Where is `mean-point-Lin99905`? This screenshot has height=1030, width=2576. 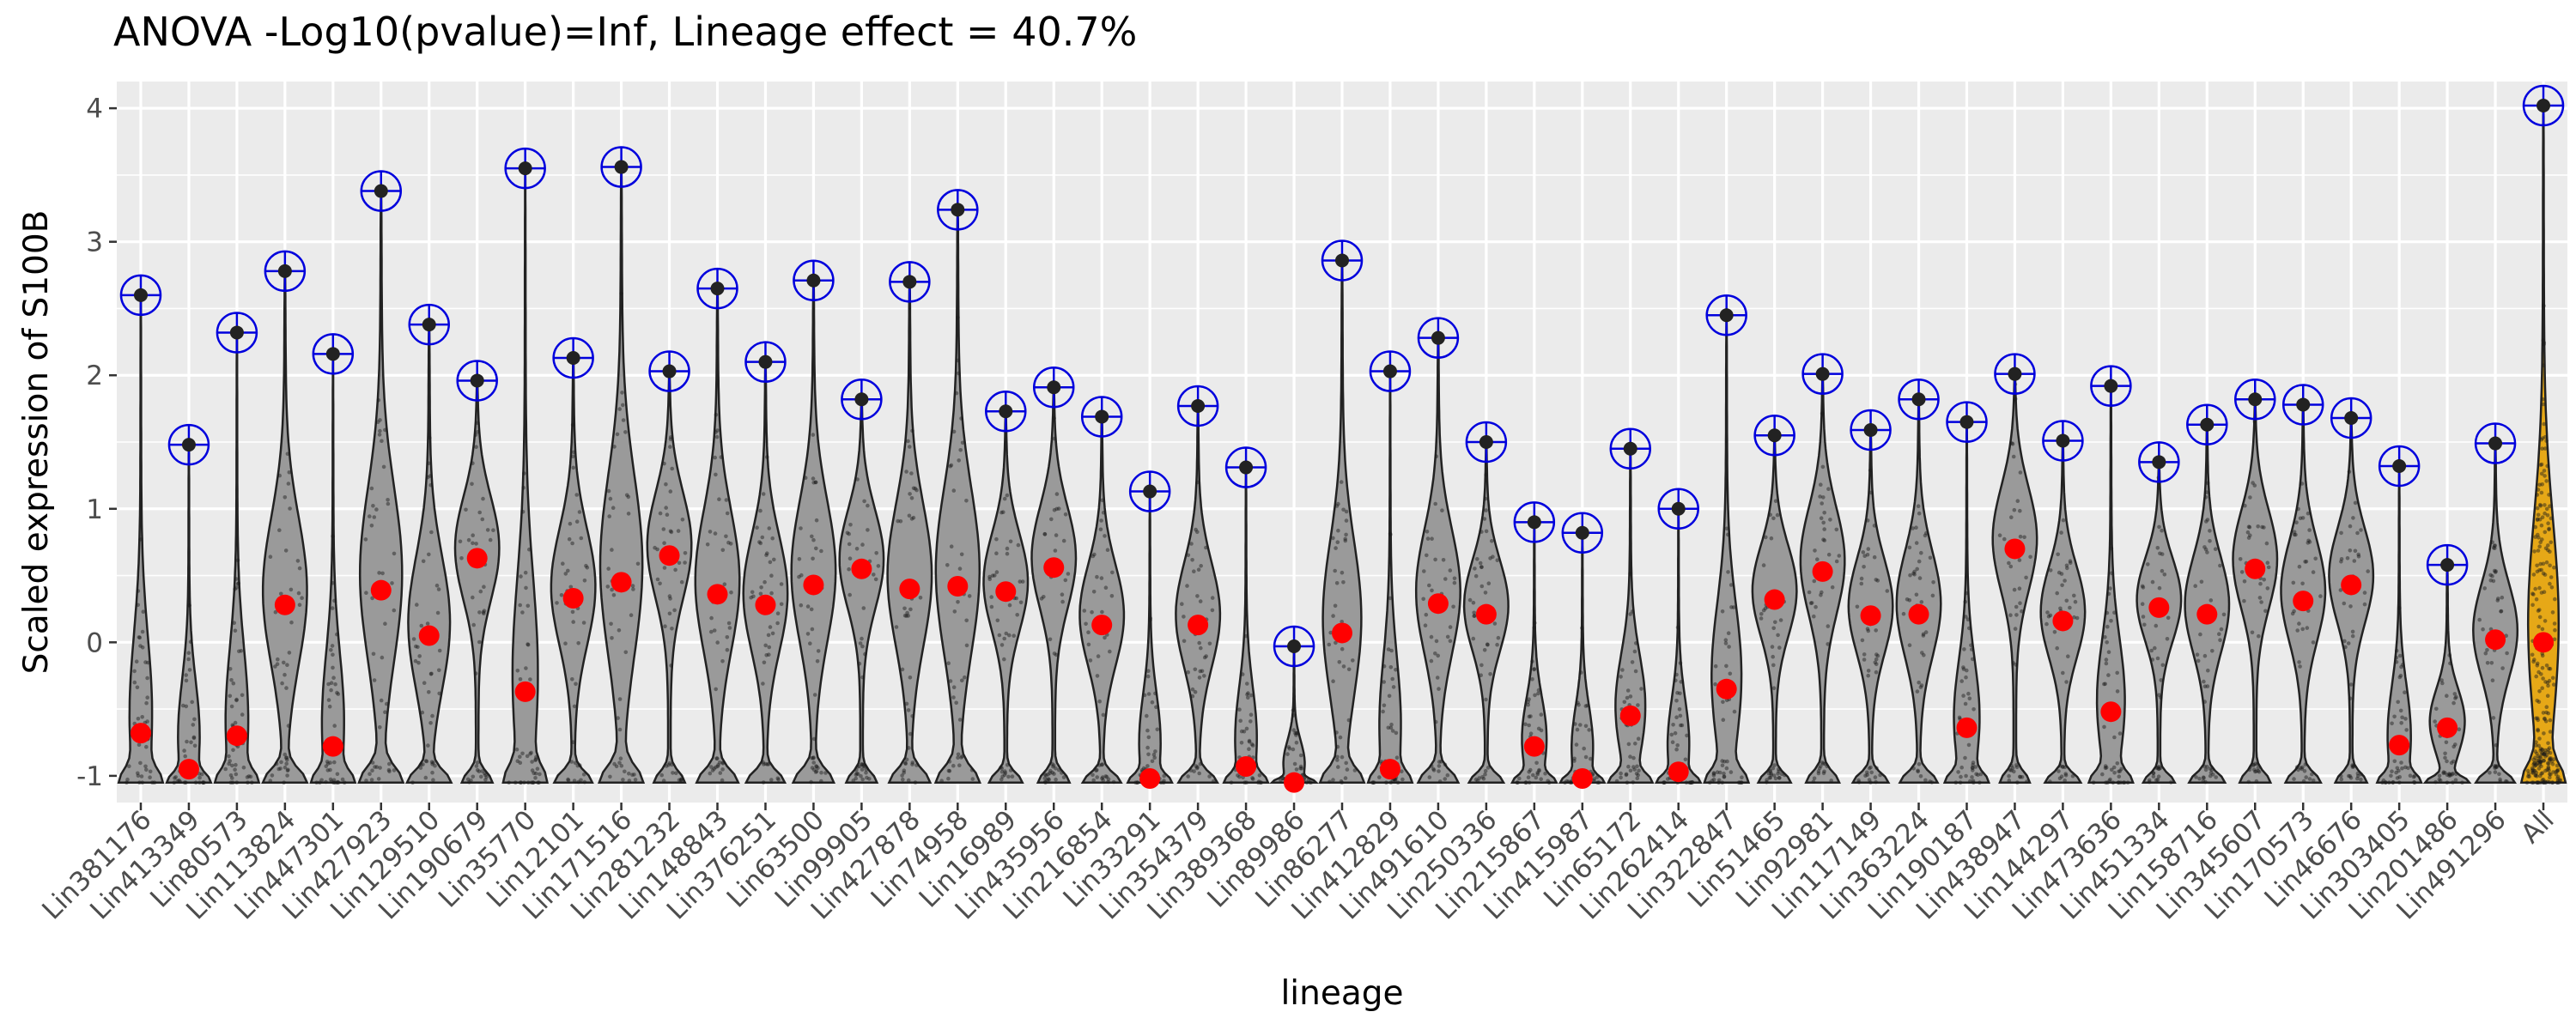
mean-point-Lin99905 is located at coordinates (861, 568).